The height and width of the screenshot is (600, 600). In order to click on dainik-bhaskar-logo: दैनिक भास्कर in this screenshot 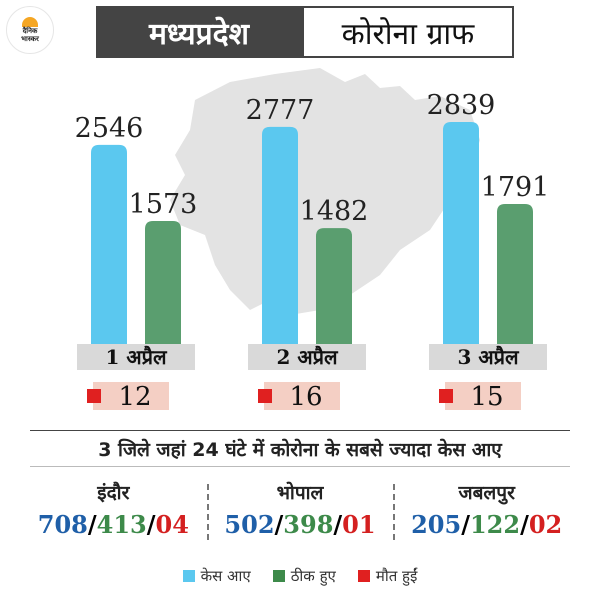, I will do `click(30, 30)`.